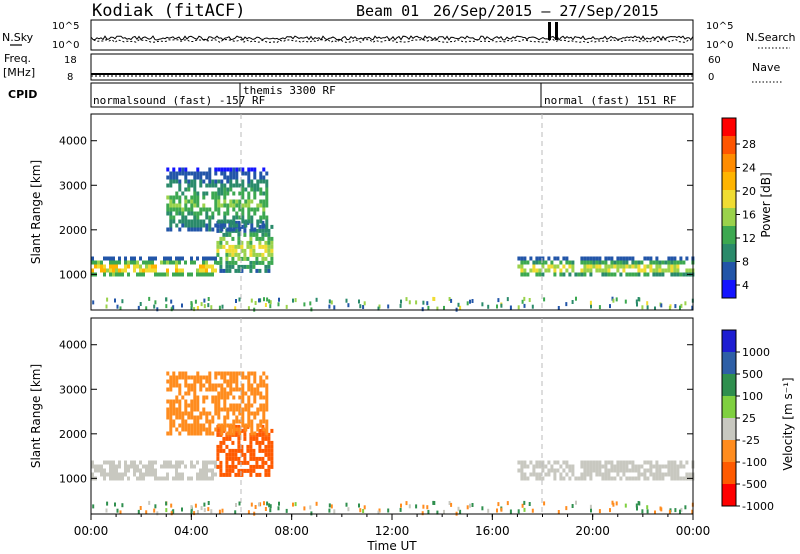 The height and width of the screenshot is (554, 800). I want to click on y-tick-label: 4000, so click(73, 141).